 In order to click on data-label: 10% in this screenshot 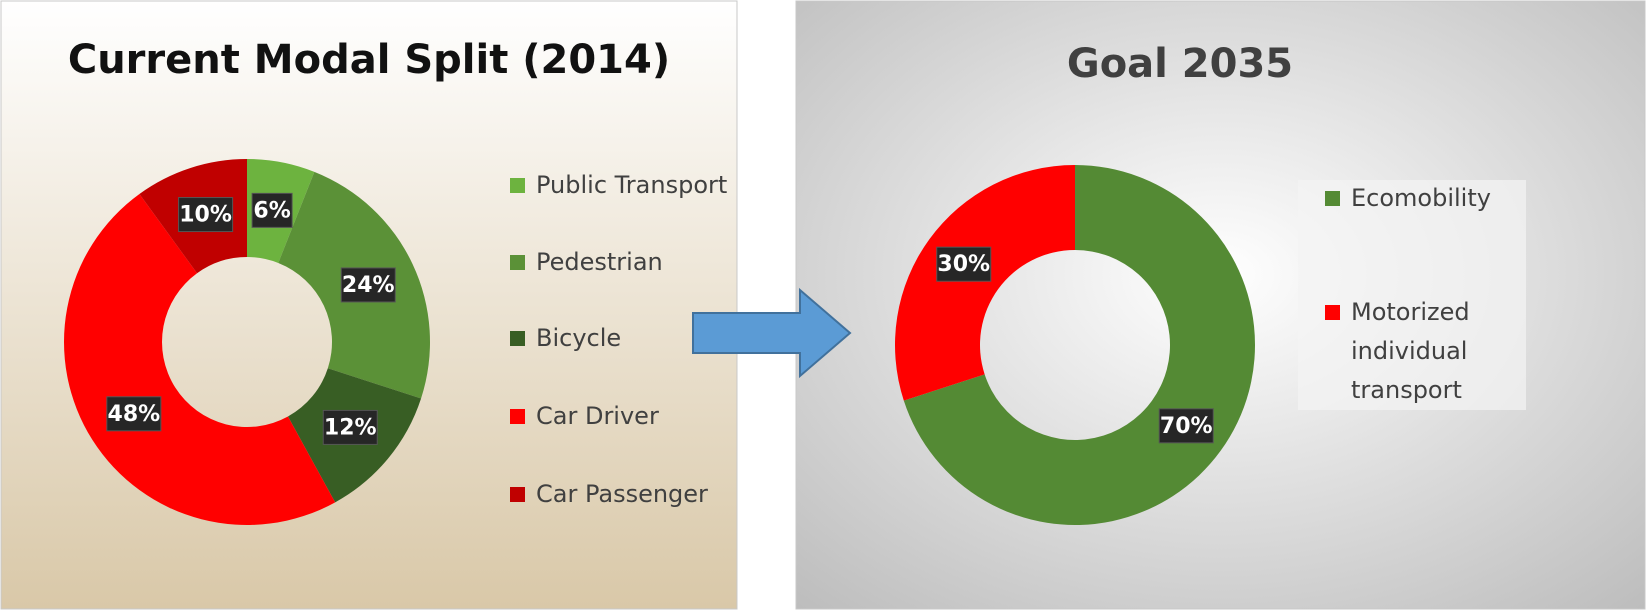, I will do `click(205, 215)`.